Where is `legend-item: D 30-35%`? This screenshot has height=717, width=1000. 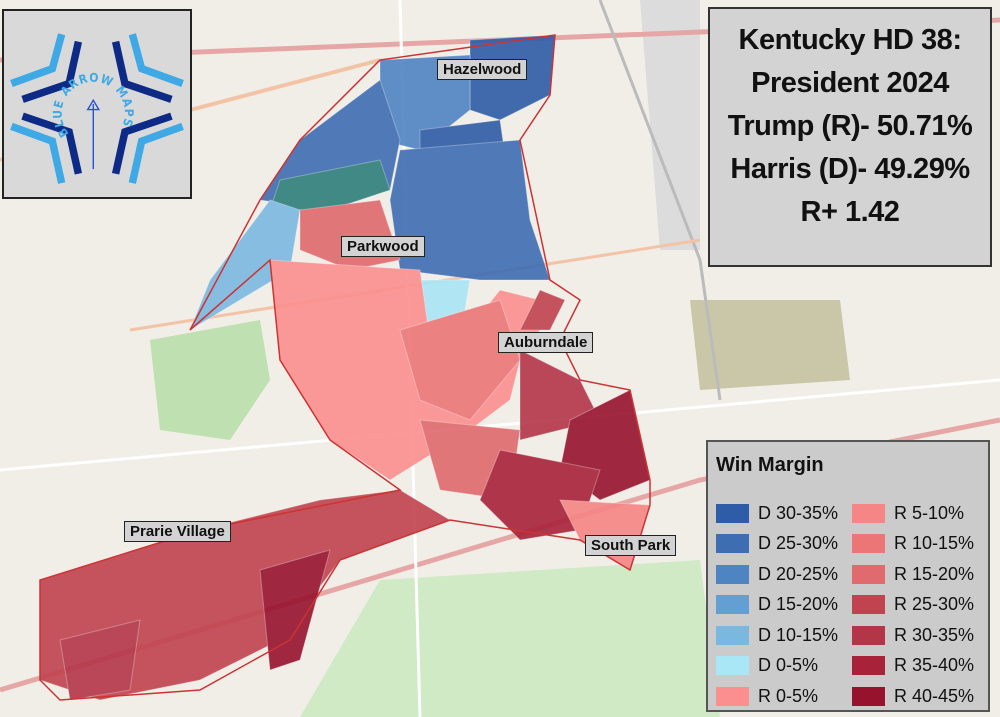 legend-item: D 30-35% is located at coordinates (777, 513).